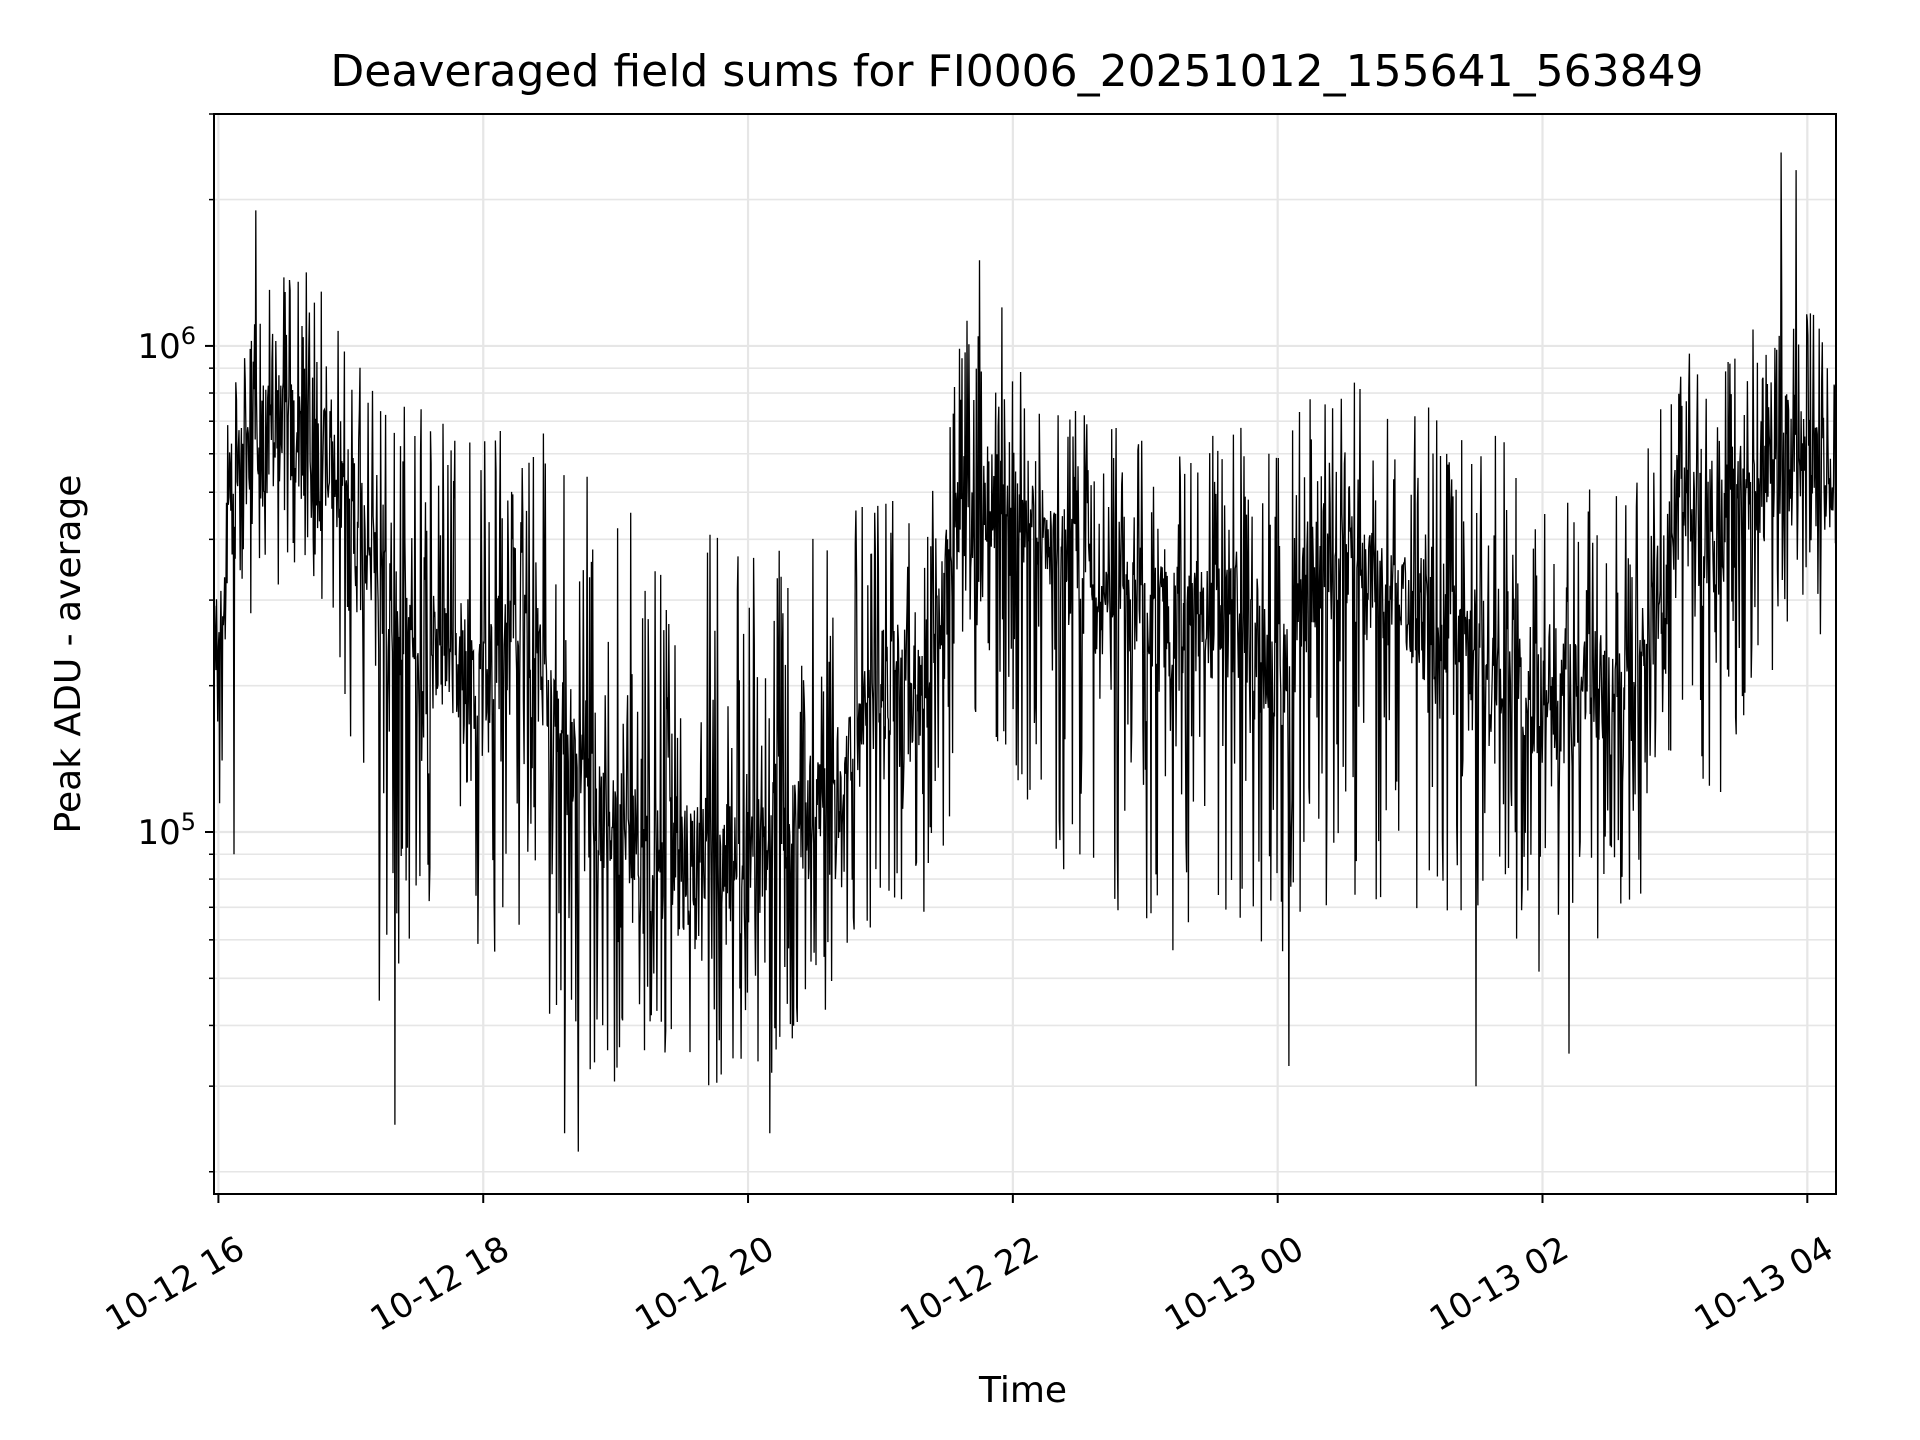  Describe the element at coordinates (166, 830) in the screenshot. I see `y-tick-label: 10⁵` at that location.